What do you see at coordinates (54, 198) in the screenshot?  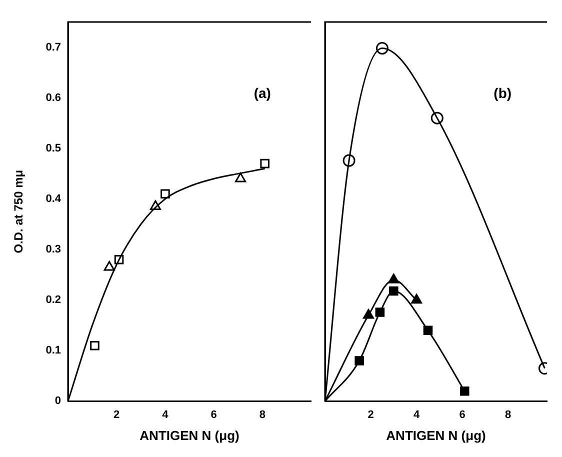 I see `y-tick-label: 0.4` at bounding box center [54, 198].